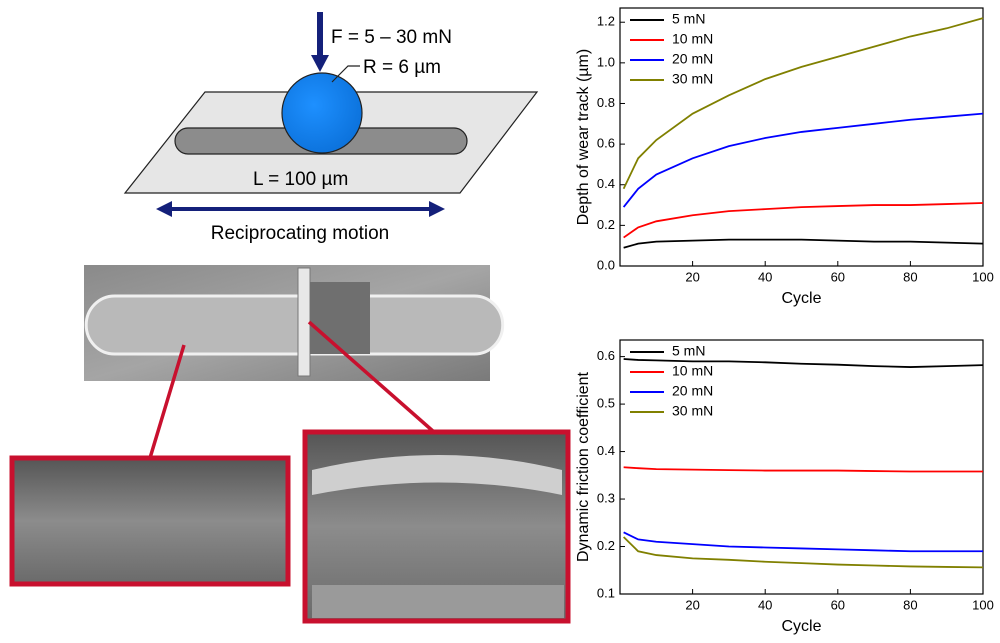  Describe the element at coordinates (606, 403) in the screenshot. I see `y-tick-label: 0.5` at that location.